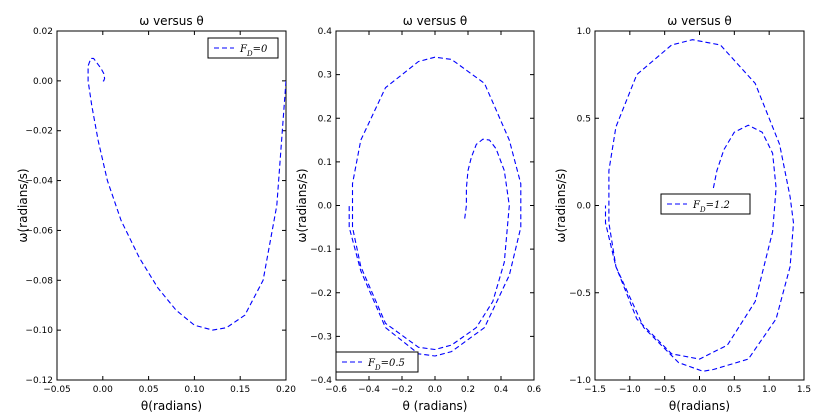 This screenshot has height=418, width=836. What do you see at coordinates (595, 390) in the screenshot?
I see `x-tick-label: −1.5` at bounding box center [595, 390].